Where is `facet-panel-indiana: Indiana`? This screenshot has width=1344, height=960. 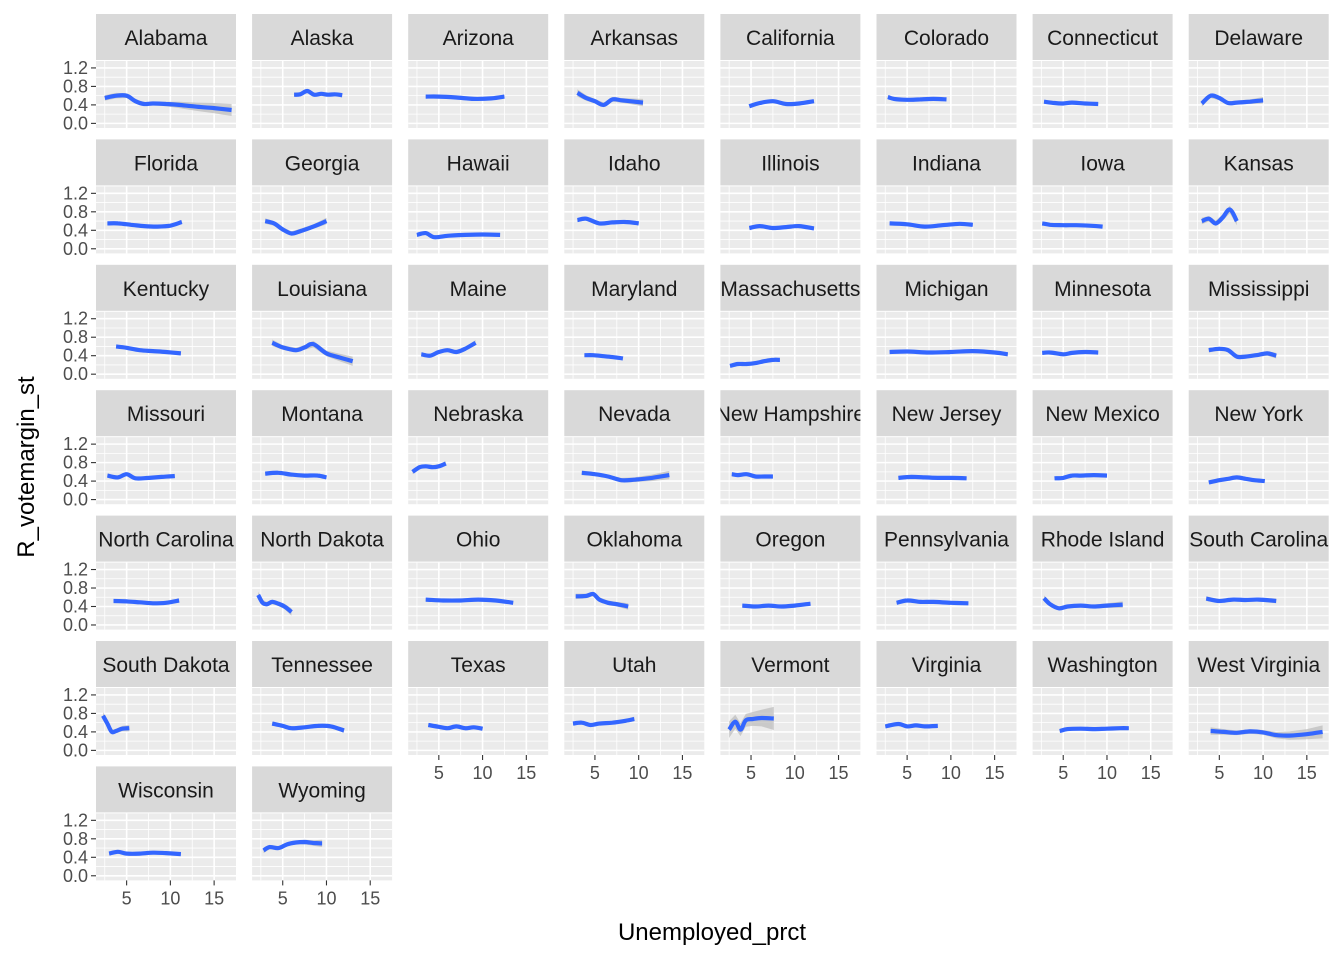 facet-panel-indiana: Indiana is located at coordinates (946, 196).